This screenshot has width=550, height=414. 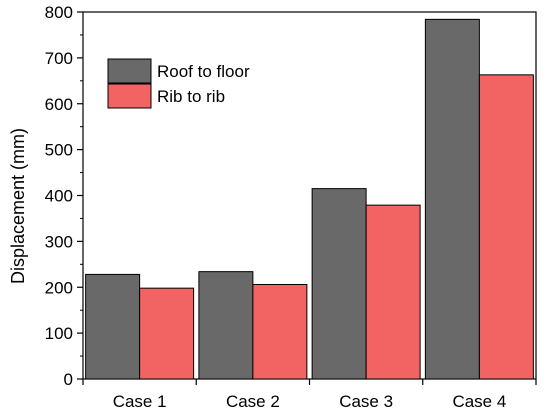 I want to click on y-tick-label: 100, so click(x=59, y=333).